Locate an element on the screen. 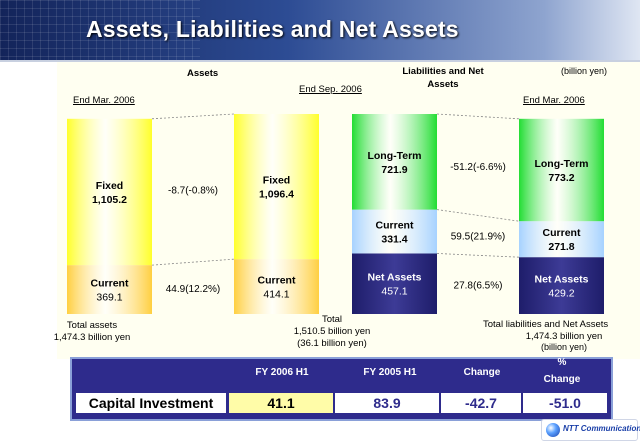  company-logo: NTT Communications is located at coordinates (590, 430).